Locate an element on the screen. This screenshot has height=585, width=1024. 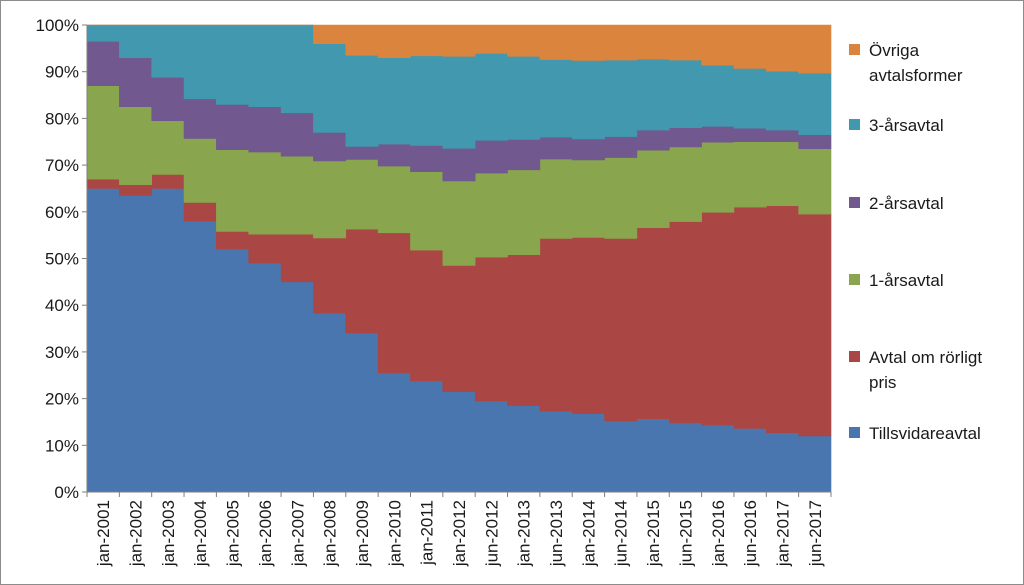
legend-item: 2-årsavtal is located at coordinates (896, 203).